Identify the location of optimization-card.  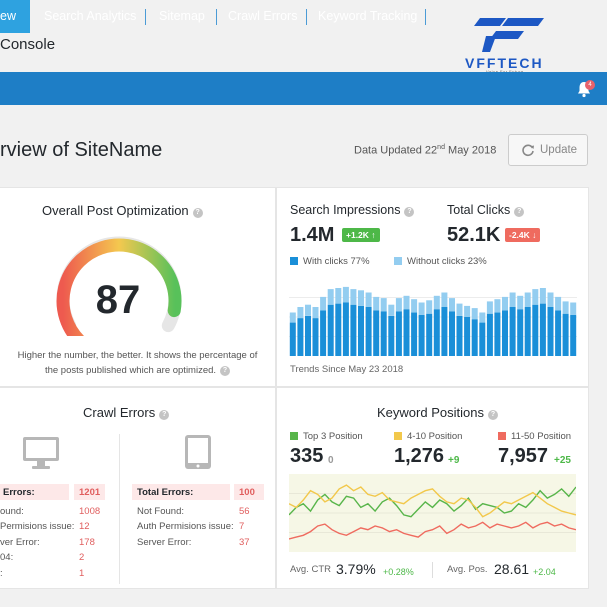
(138, 287).